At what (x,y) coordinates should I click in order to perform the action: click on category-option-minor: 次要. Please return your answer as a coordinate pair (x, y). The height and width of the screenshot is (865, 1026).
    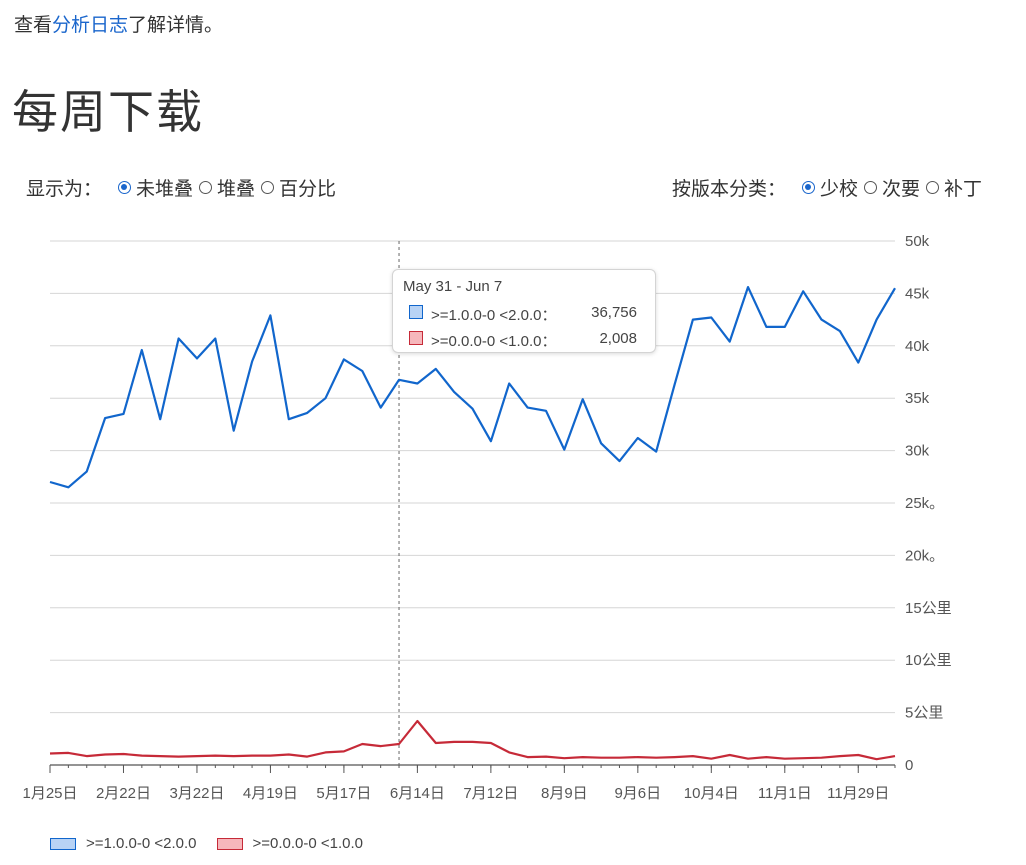
    Looking at the image, I should click on (891, 187).